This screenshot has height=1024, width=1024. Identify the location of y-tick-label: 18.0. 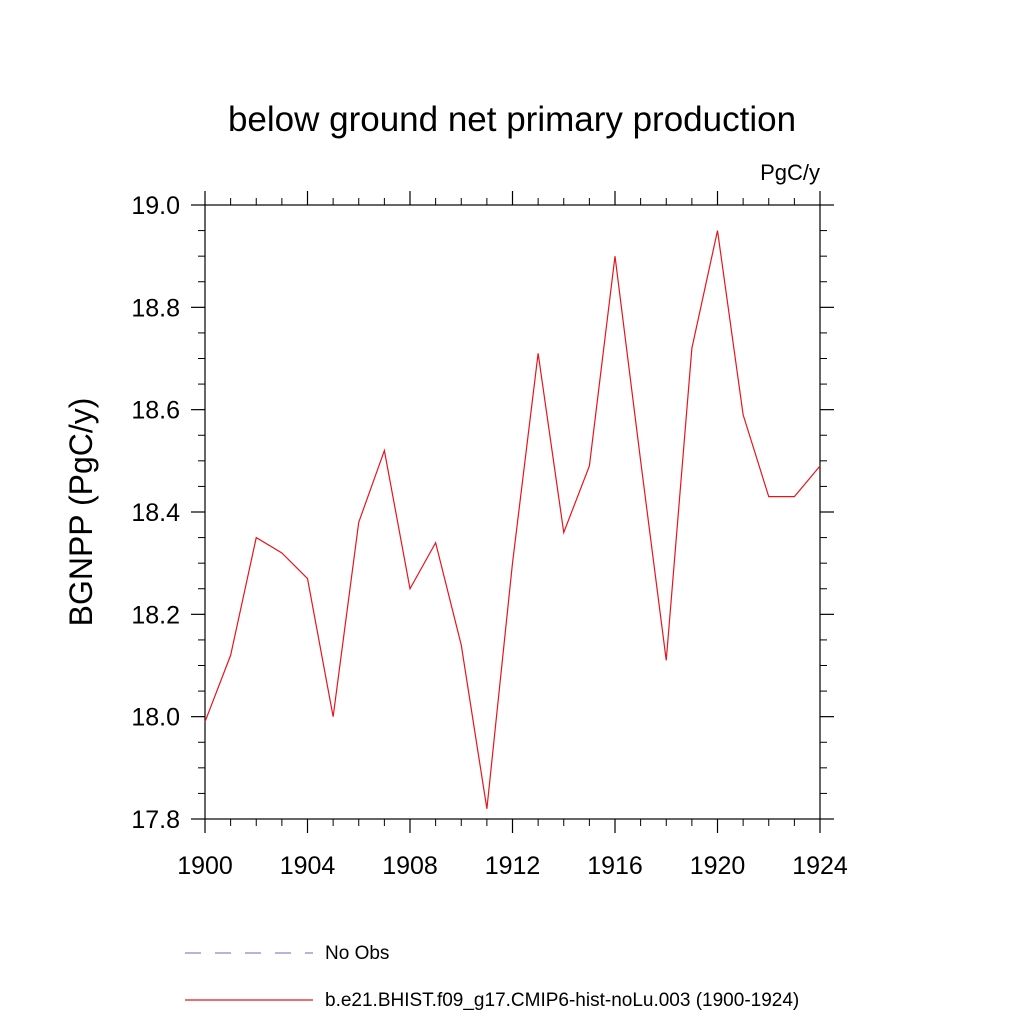
(155, 718).